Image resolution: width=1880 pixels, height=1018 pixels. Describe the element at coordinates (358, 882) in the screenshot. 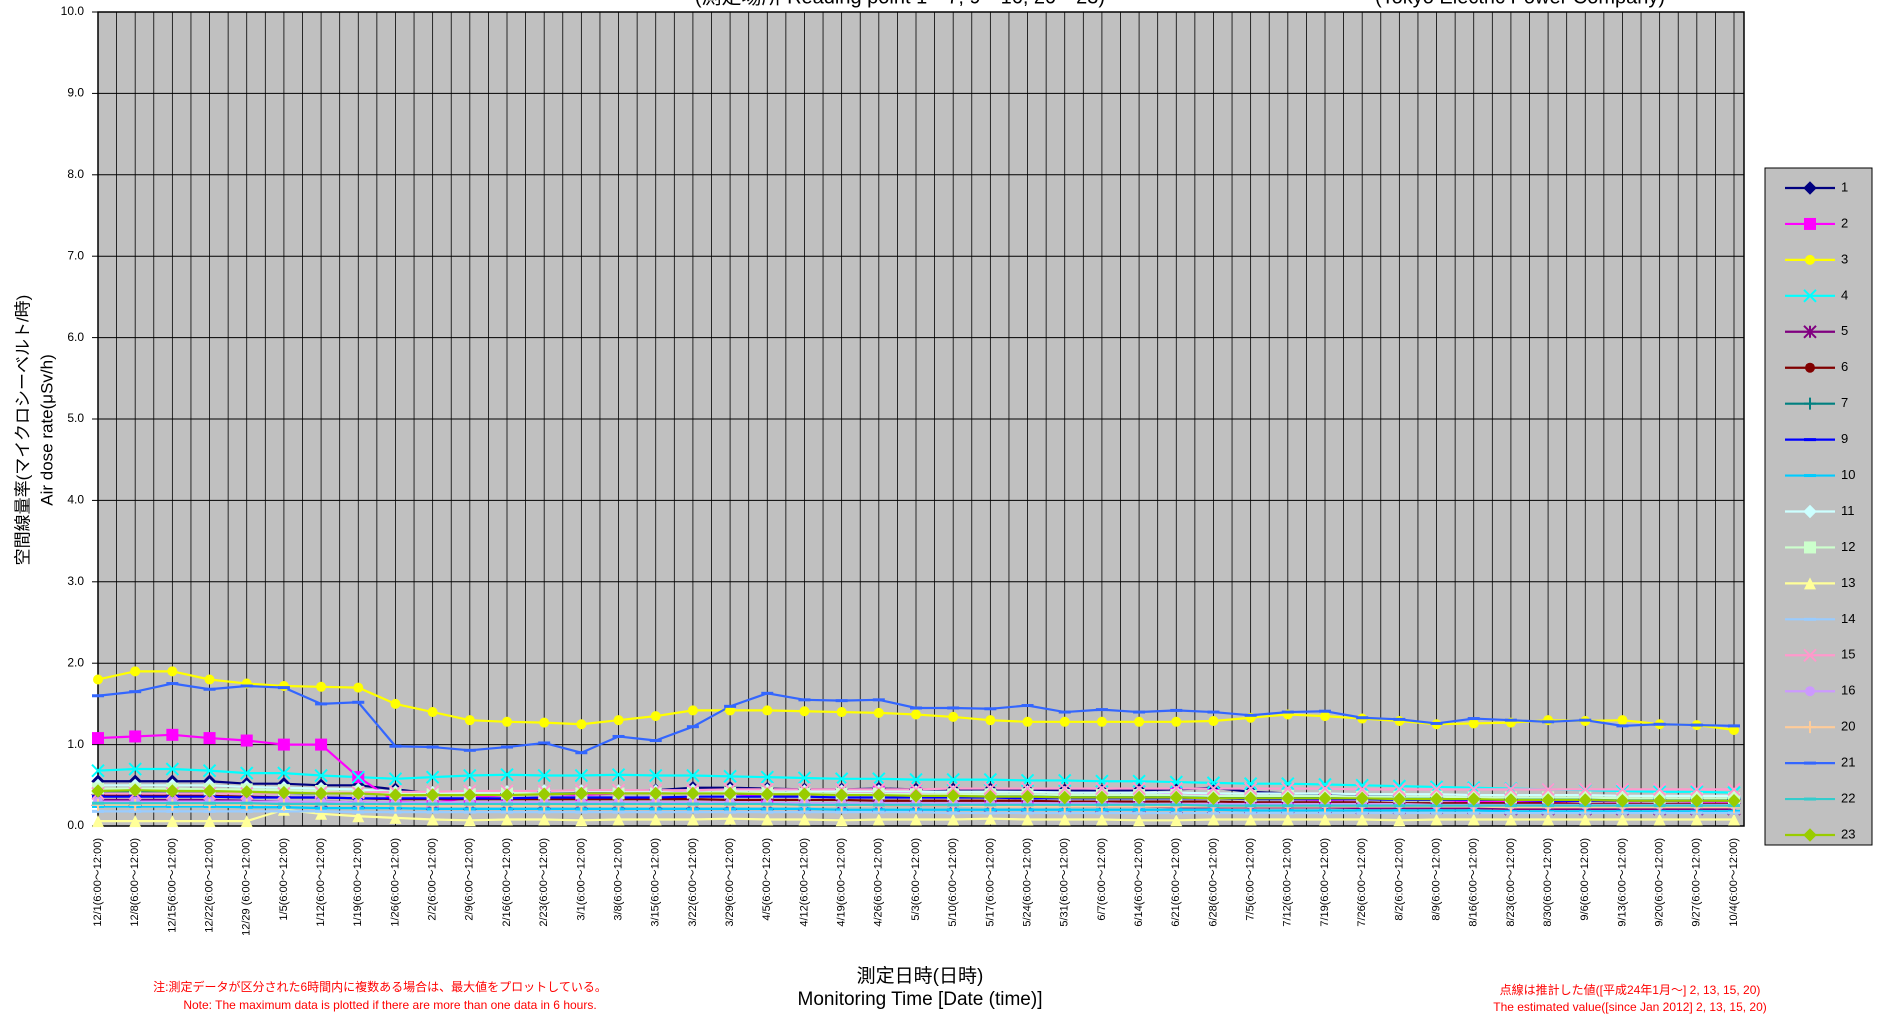

I see `x-tick-label: 1/19(6:00～12:00)` at that location.